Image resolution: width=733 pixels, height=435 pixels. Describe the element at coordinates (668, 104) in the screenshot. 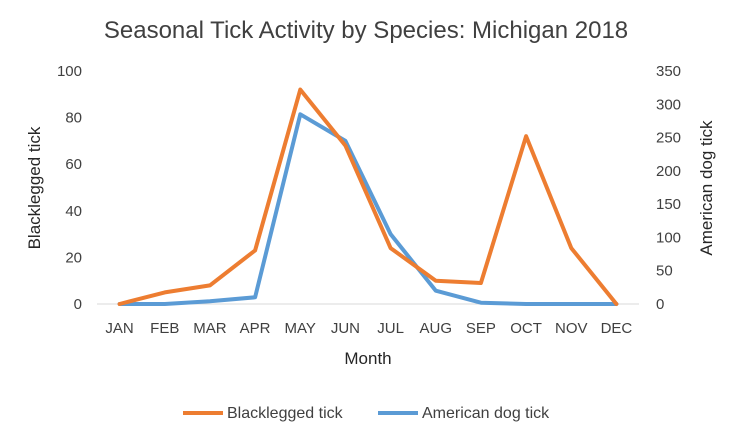

I see `y-right-tick-label: 300` at that location.